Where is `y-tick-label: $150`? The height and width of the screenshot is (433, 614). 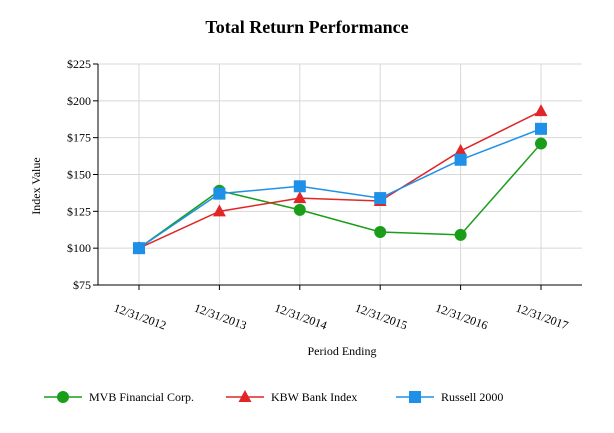 y-tick-label: $150 is located at coordinates (79, 175).